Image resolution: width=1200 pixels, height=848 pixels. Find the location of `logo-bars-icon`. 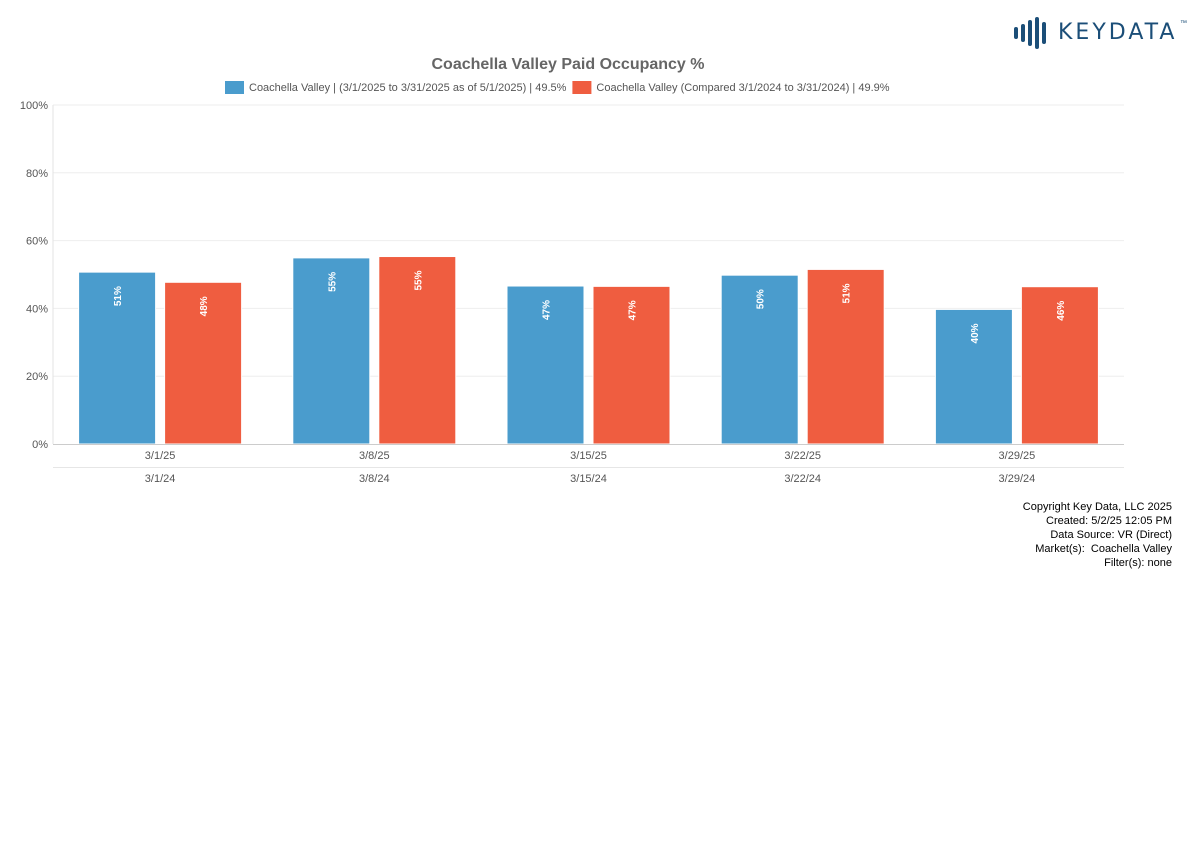

logo-bars-icon is located at coordinates (1030, 33).